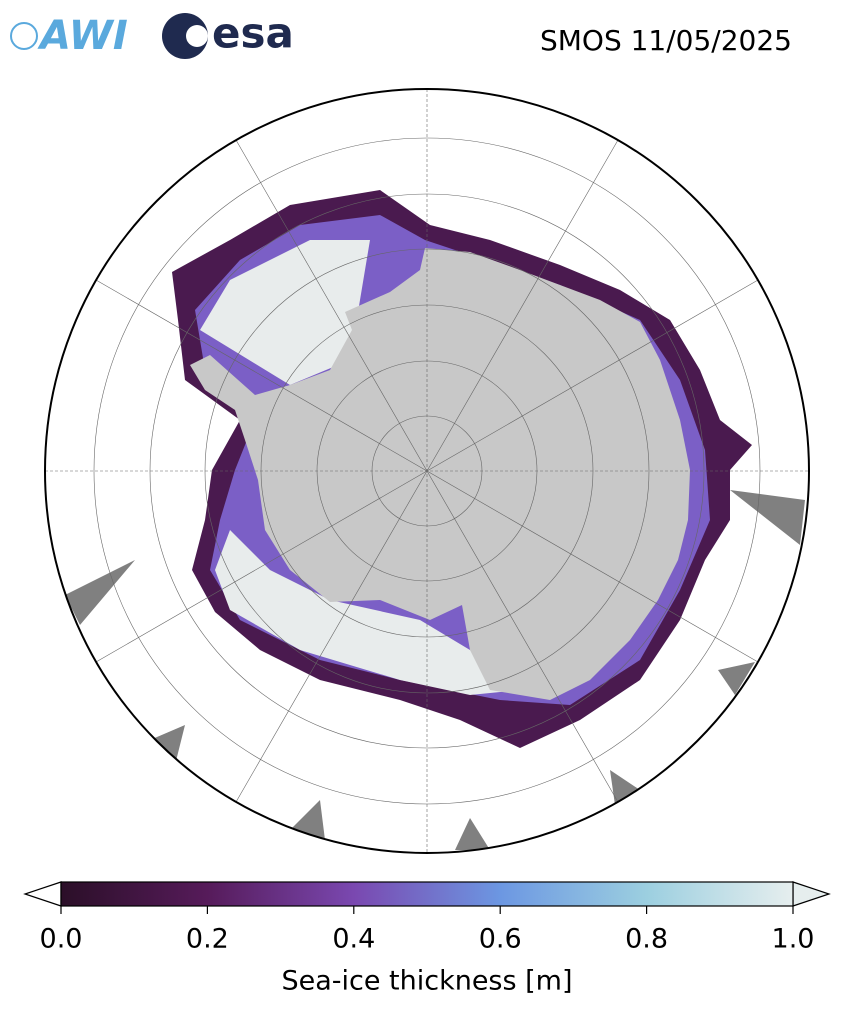 The height and width of the screenshot is (1026, 854). I want to click on colorbar: Sea-ice thickness [m], so click(427, 939).